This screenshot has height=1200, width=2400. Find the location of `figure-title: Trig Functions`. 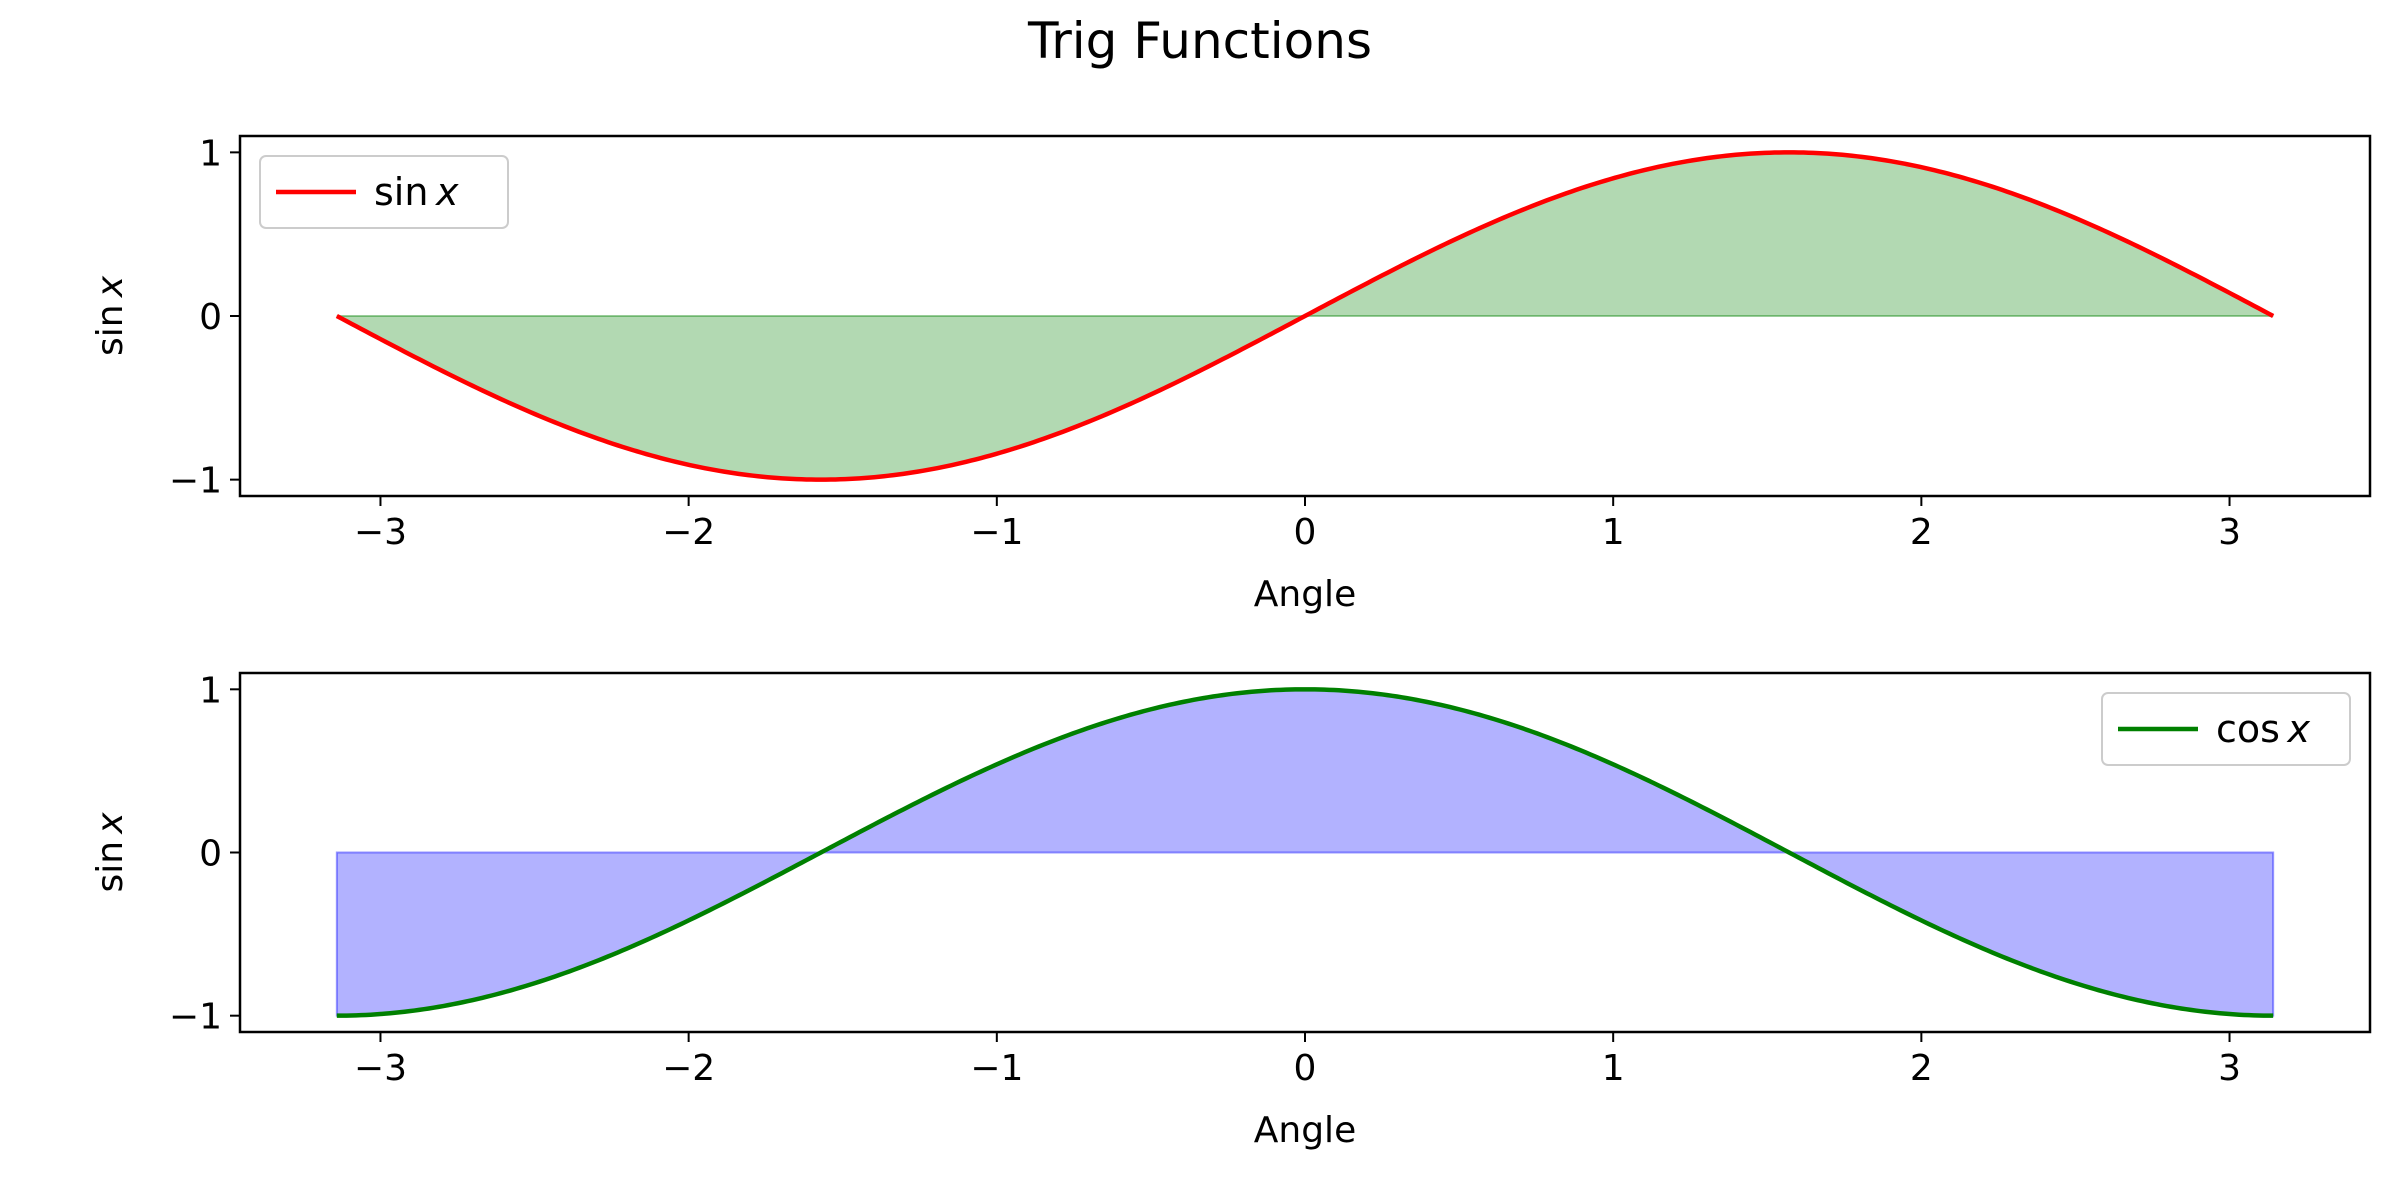

figure-title: Trig Functions is located at coordinates (1199, 41).